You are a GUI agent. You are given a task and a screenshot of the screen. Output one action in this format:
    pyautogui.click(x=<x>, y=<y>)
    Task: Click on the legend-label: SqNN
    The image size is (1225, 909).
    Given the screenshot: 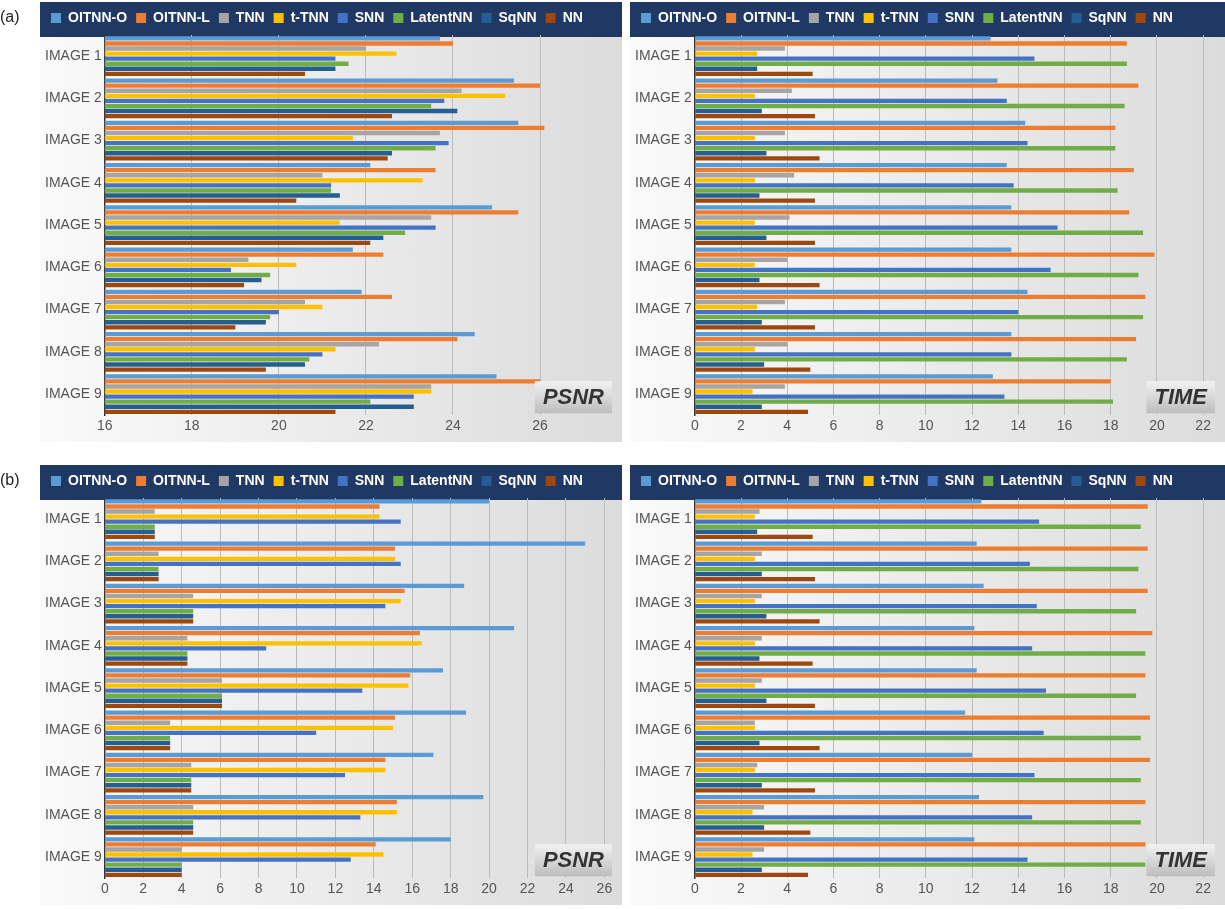 What is the action you would take?
    pyautogui.click(x=517, y=16)
    